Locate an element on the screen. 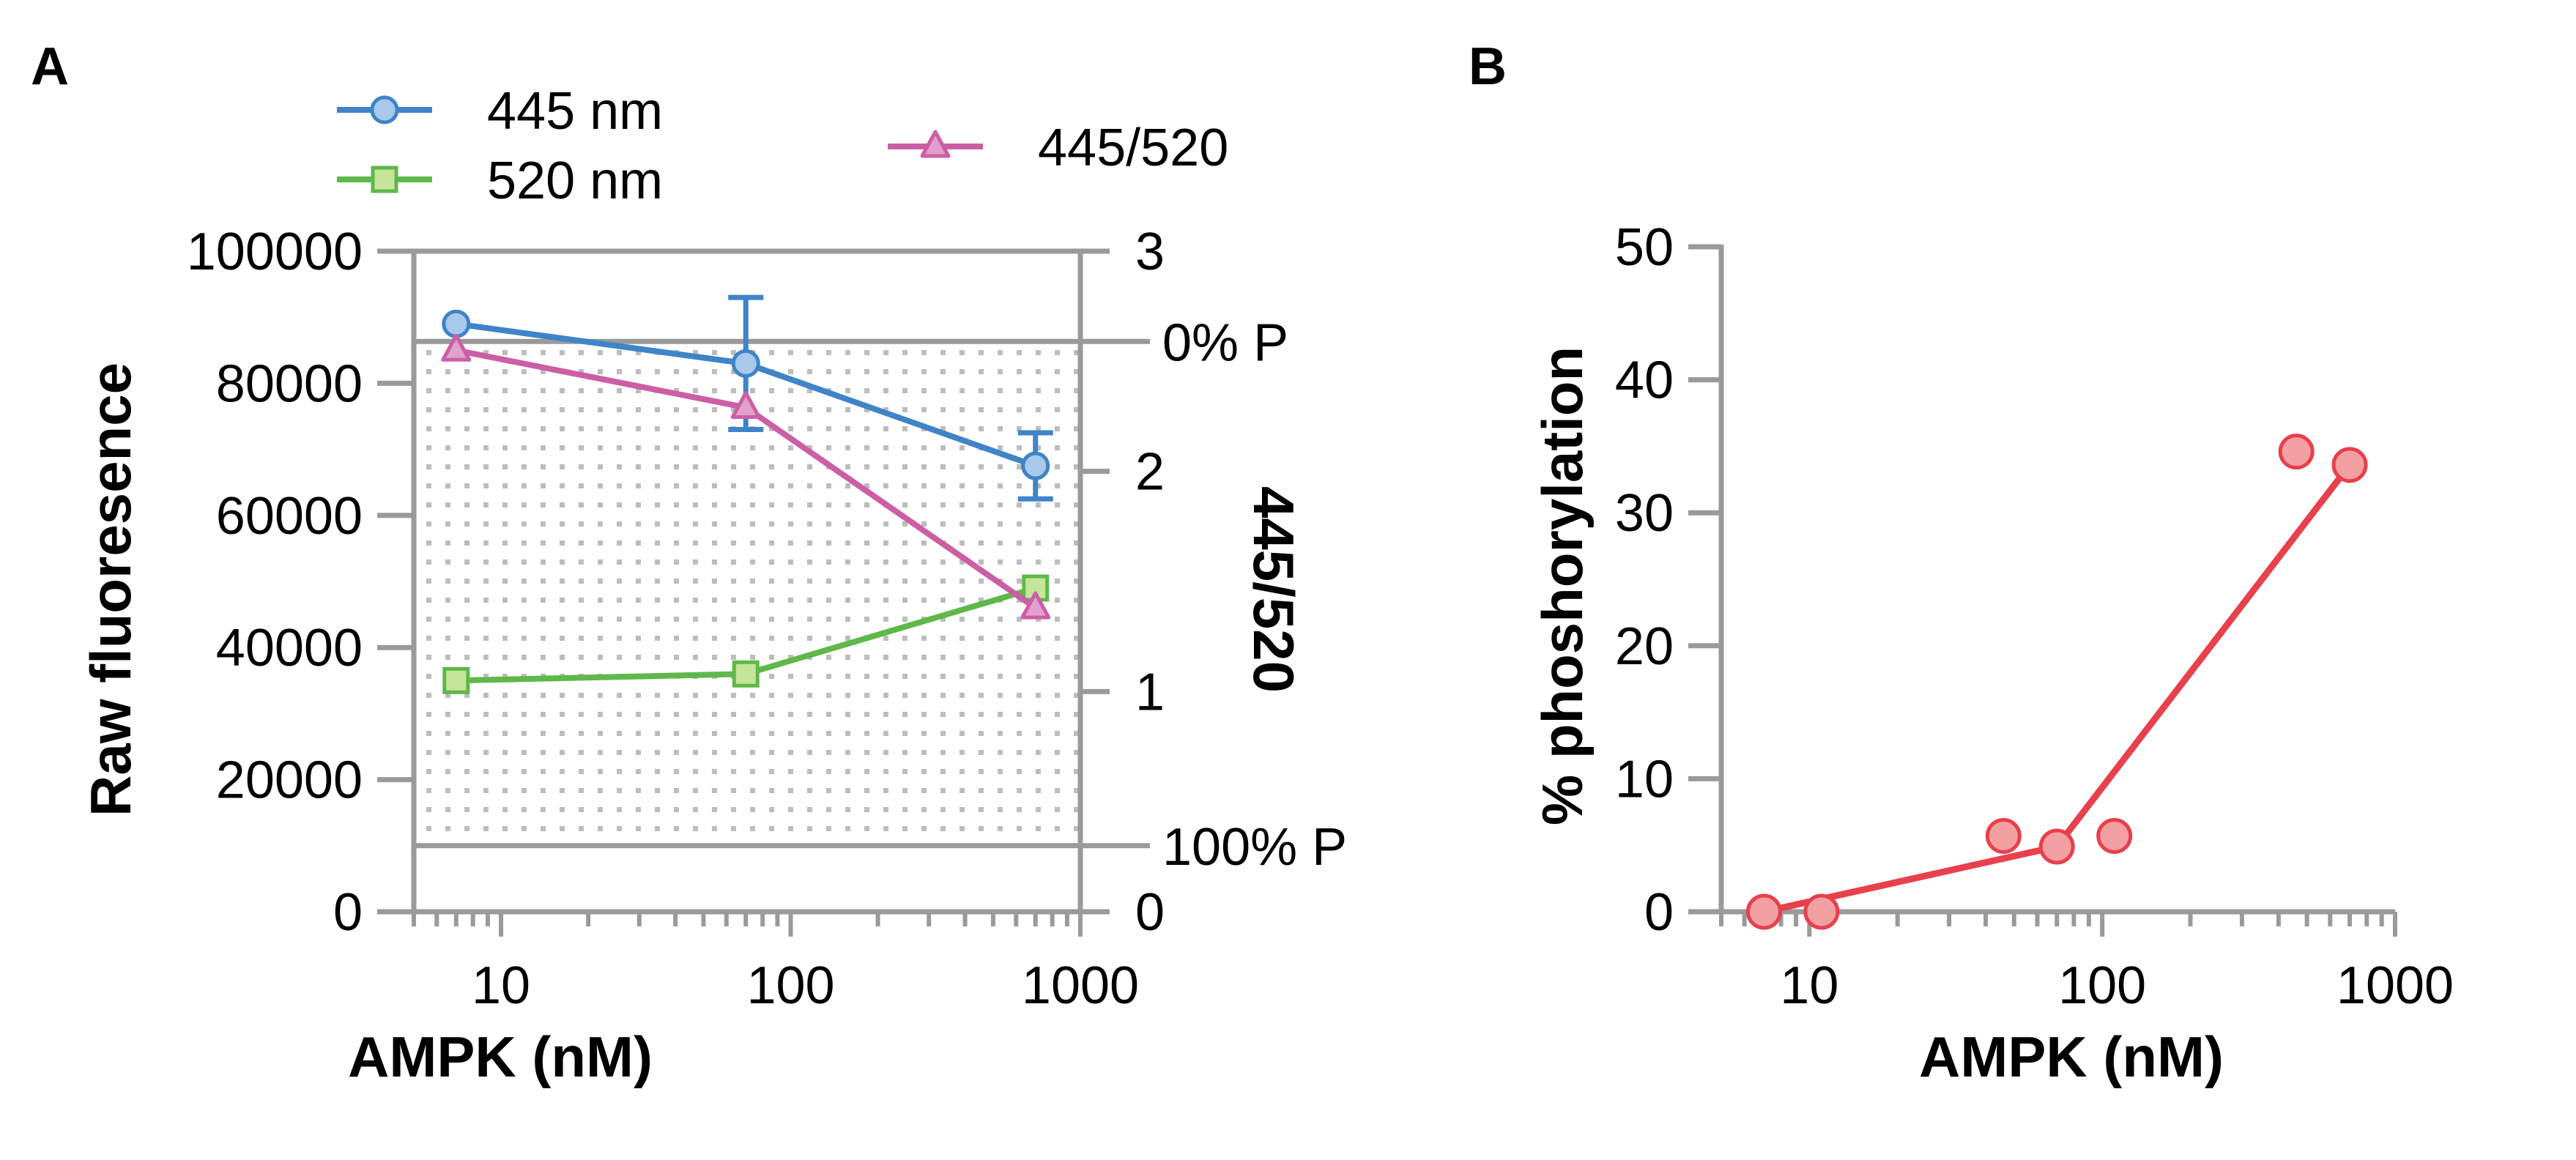 The height and width of the screenshot is (1160, 2576). y-tick-label: 40 is located at coordinates (1644, 381).